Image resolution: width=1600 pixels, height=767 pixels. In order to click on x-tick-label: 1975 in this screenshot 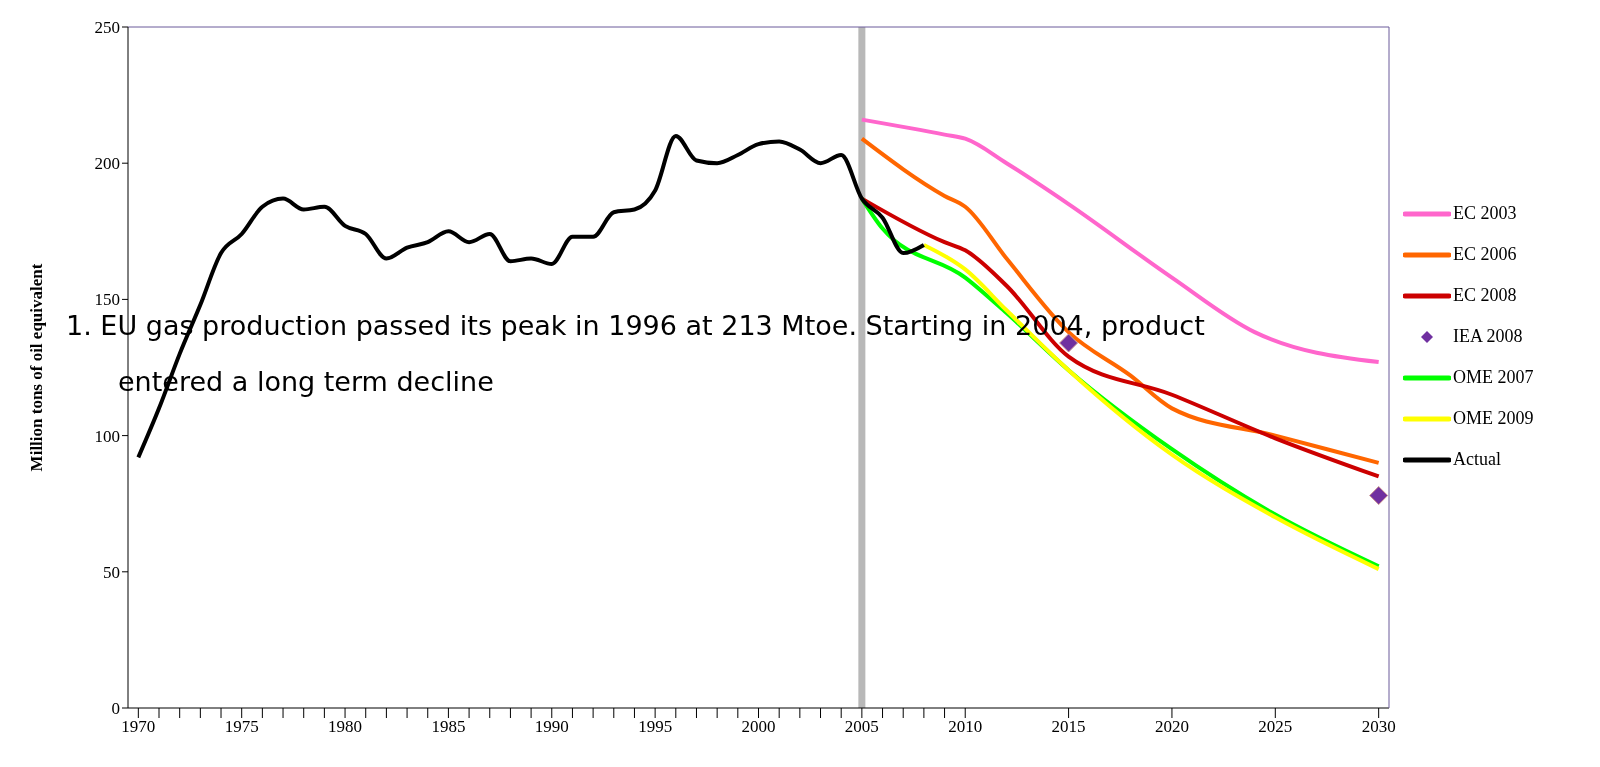, I will do `click(241, 727)`.